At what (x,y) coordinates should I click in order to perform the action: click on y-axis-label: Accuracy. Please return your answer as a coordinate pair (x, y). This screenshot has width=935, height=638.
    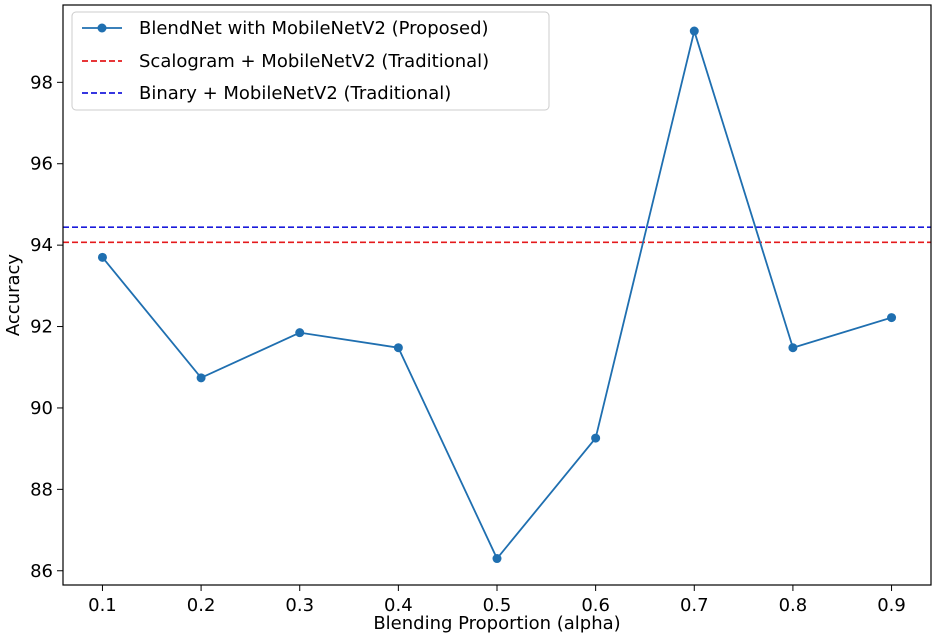
    Looking at the image, I should click on (13, 295).